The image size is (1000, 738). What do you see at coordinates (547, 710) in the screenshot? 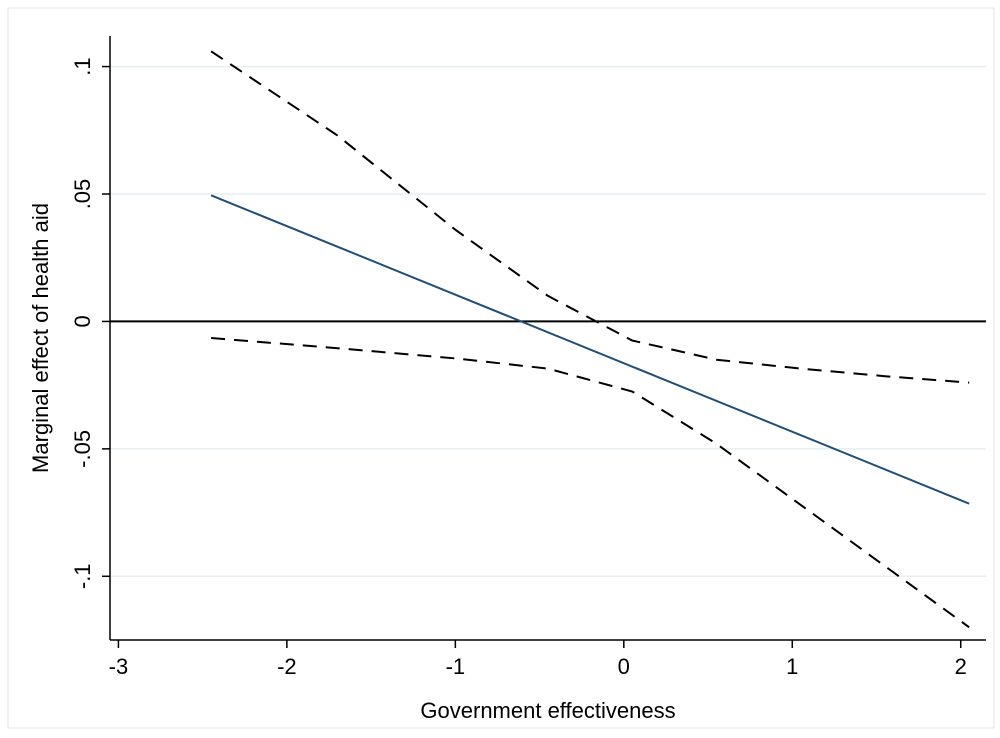
I see `x-axis-title: Government effectiveness` at bounding box center [547, 710].